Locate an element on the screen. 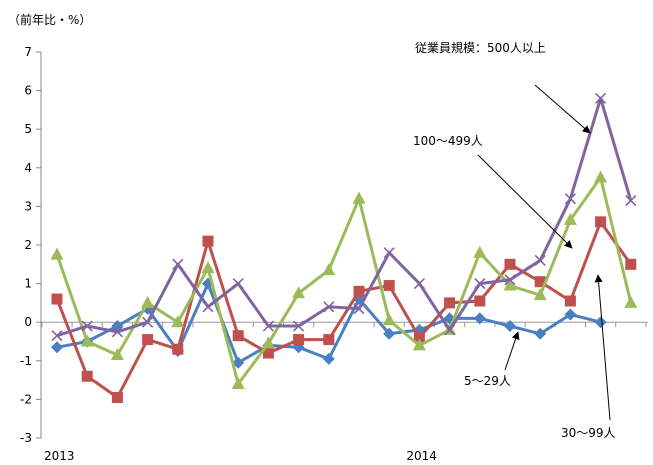 Image resolution: width=653 pixels, height=465 pixels. y-tick-label: -1 is located at coordinates (26, 361).